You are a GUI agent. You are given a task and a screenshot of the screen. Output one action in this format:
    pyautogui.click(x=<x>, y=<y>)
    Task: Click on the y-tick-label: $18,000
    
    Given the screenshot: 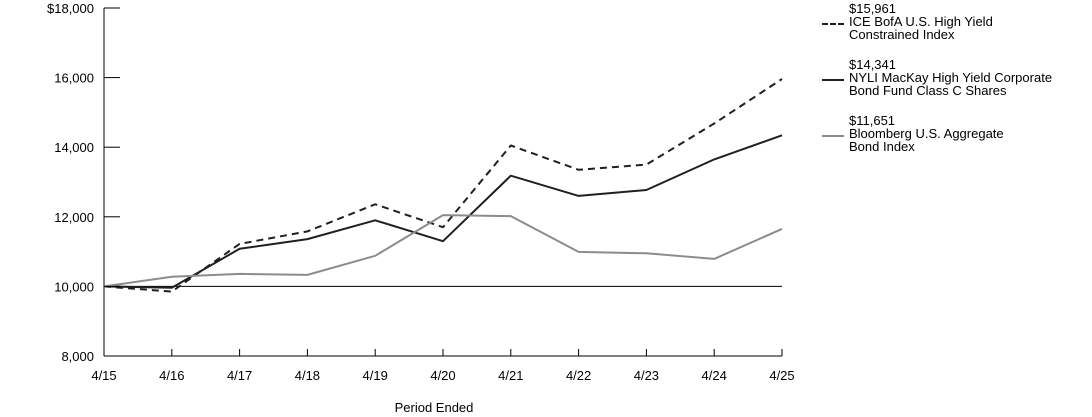 What is the action you would take?
    pyautogui.click(x=70, y=8)
    